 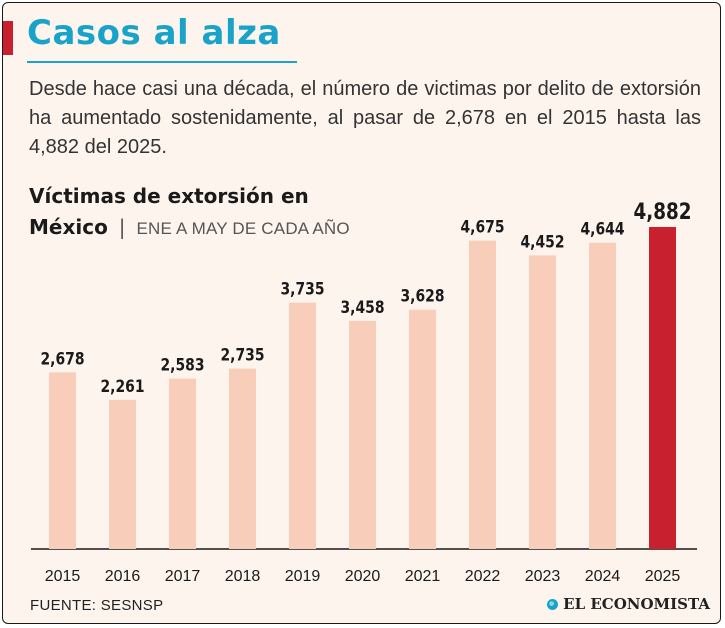 What do you see at coordinates (363, 308) in the screenshot?
I see `value-label-2020: 3,458` at bounding box center [363, 308].